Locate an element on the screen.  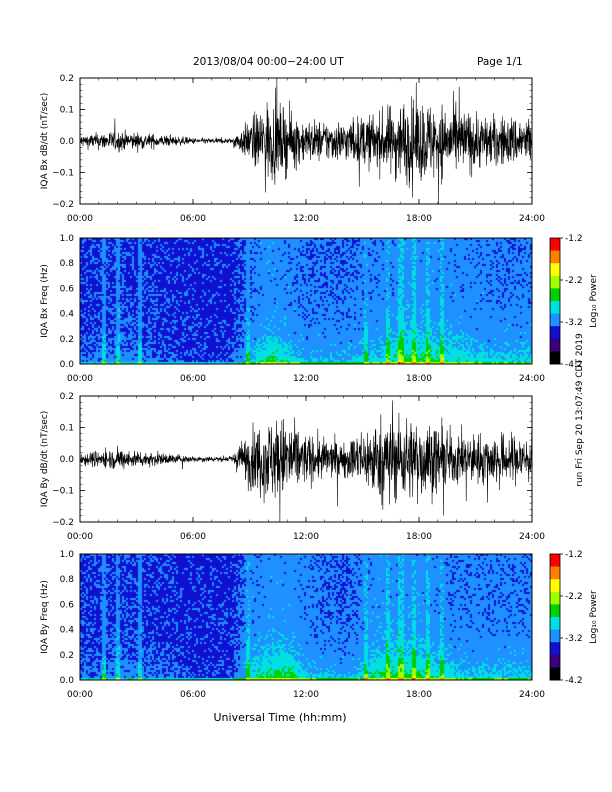
y-axis-label: IQA Bx Freq (Hz) is located at coordinates (45, 301).